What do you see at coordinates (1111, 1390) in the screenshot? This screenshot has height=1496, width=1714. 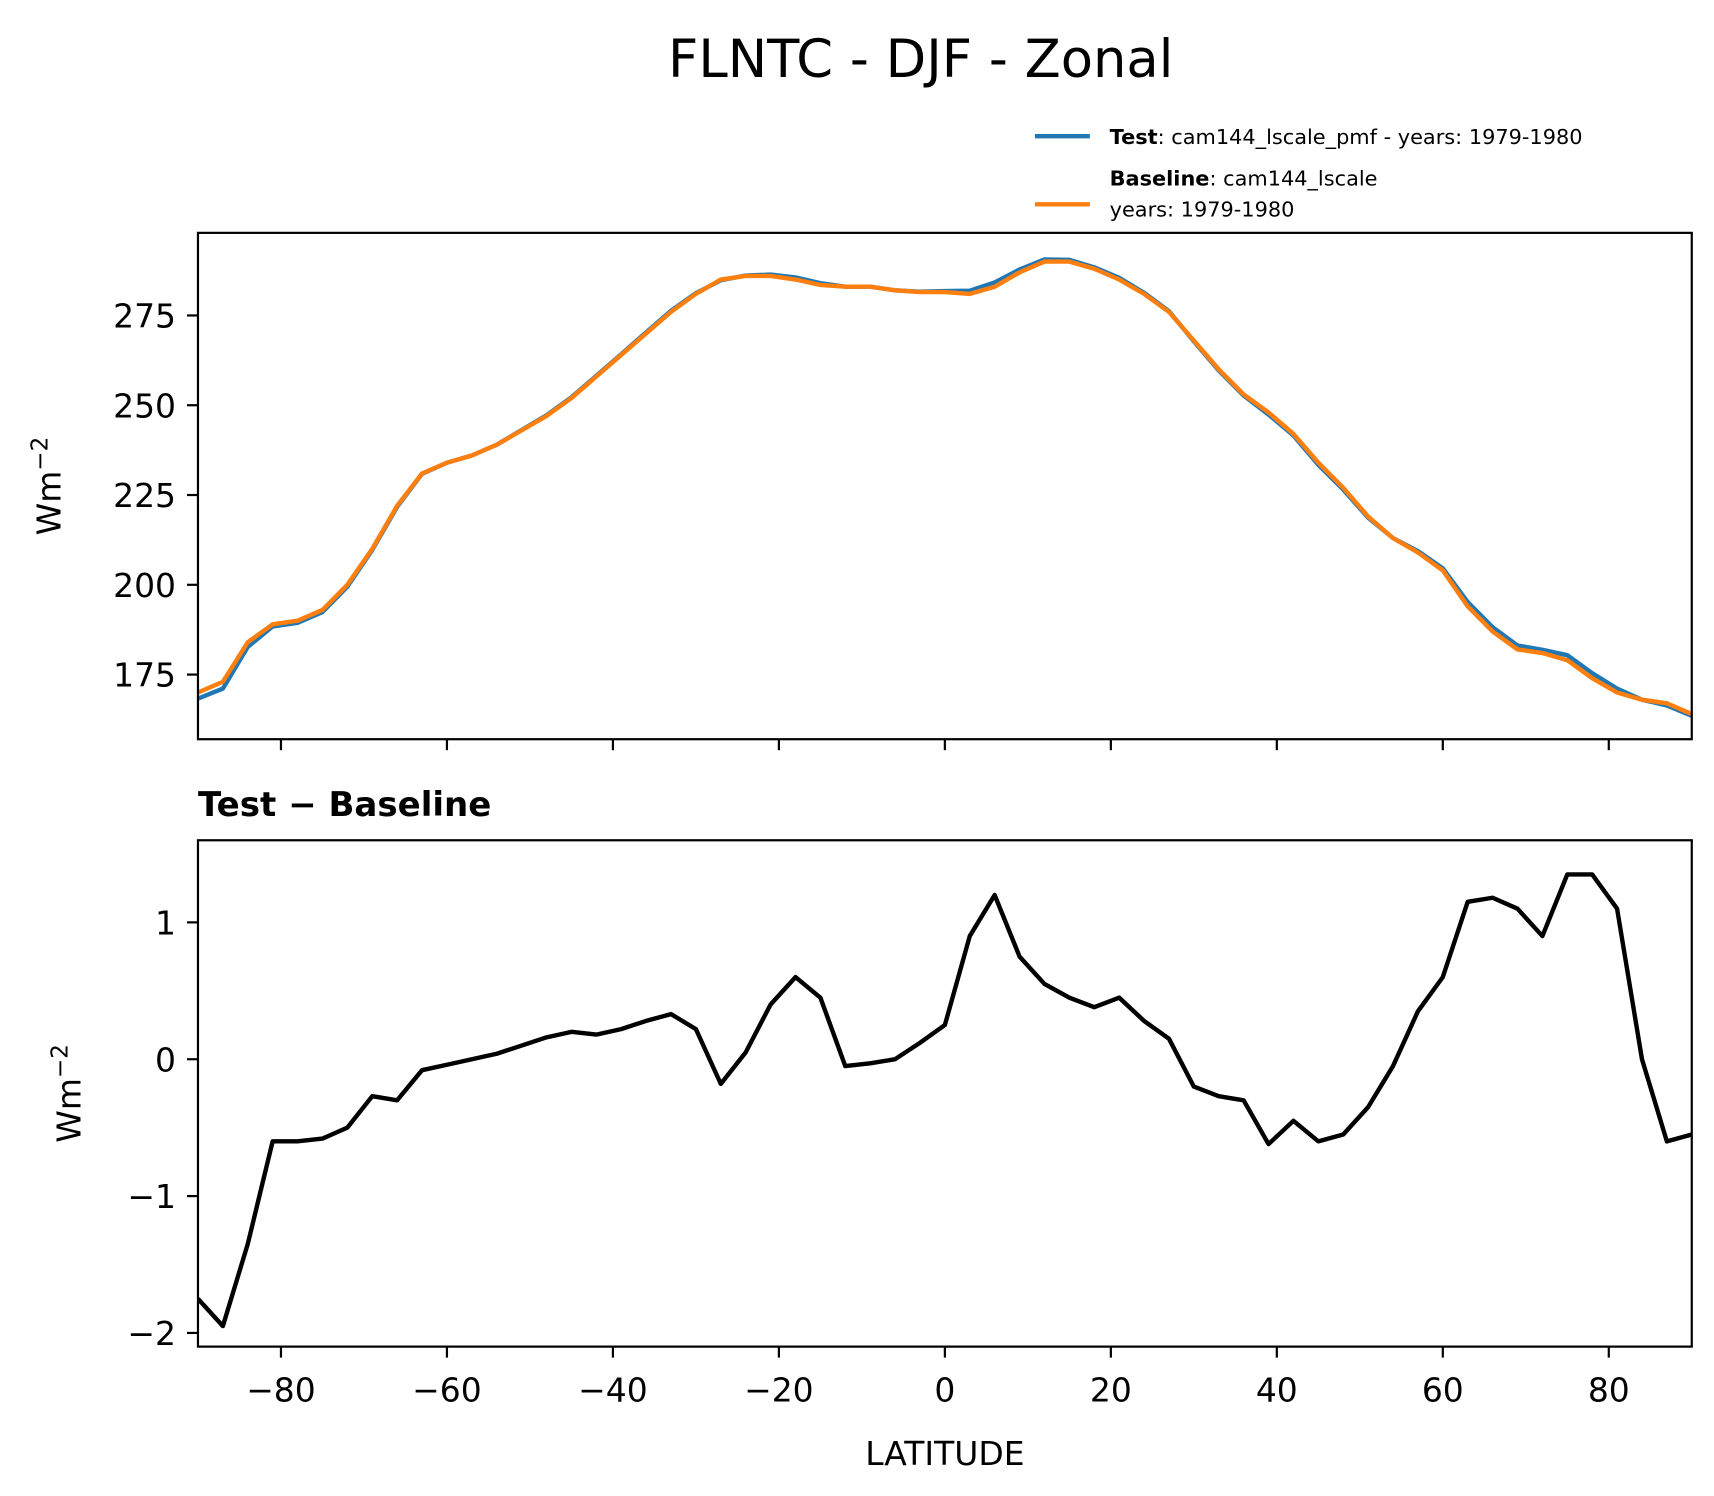 I see `x-tick-label: 20` at bounding box center [1111, 1390].